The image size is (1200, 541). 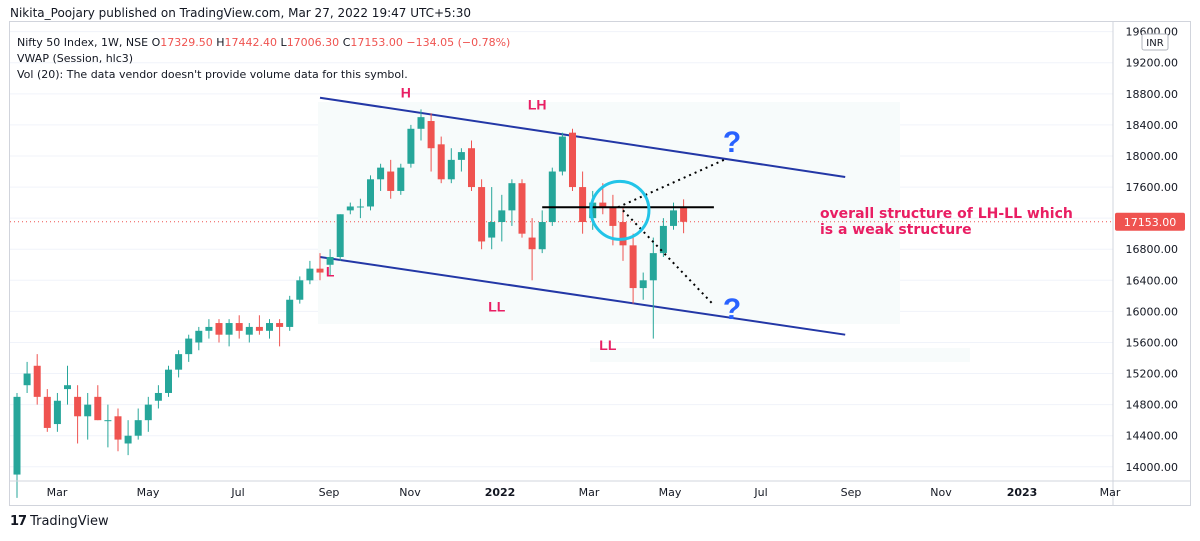 What do you see at coordinates (406, 93) in the screenshot?
I see `swing-label-h: H` at bounding box center [406, 93].